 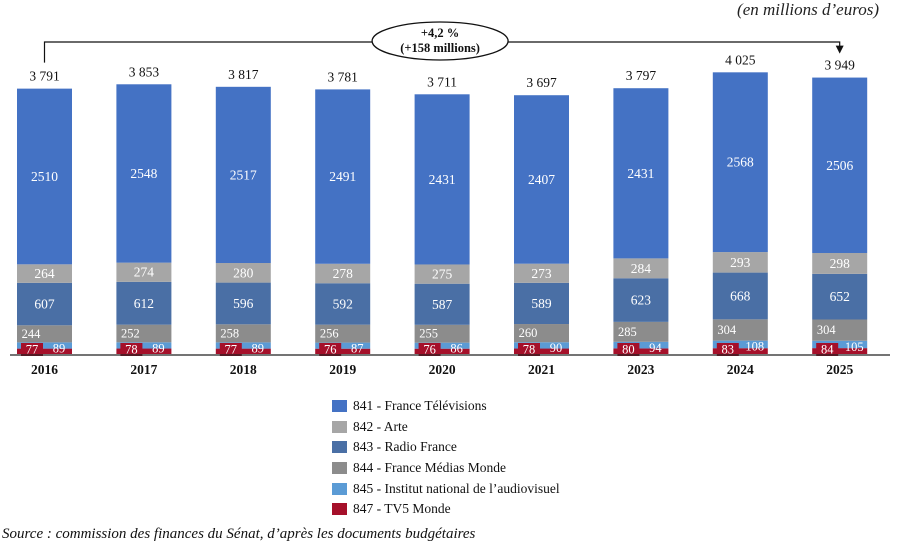 I want to click on data-label: 274, so click(x=144, y=272).